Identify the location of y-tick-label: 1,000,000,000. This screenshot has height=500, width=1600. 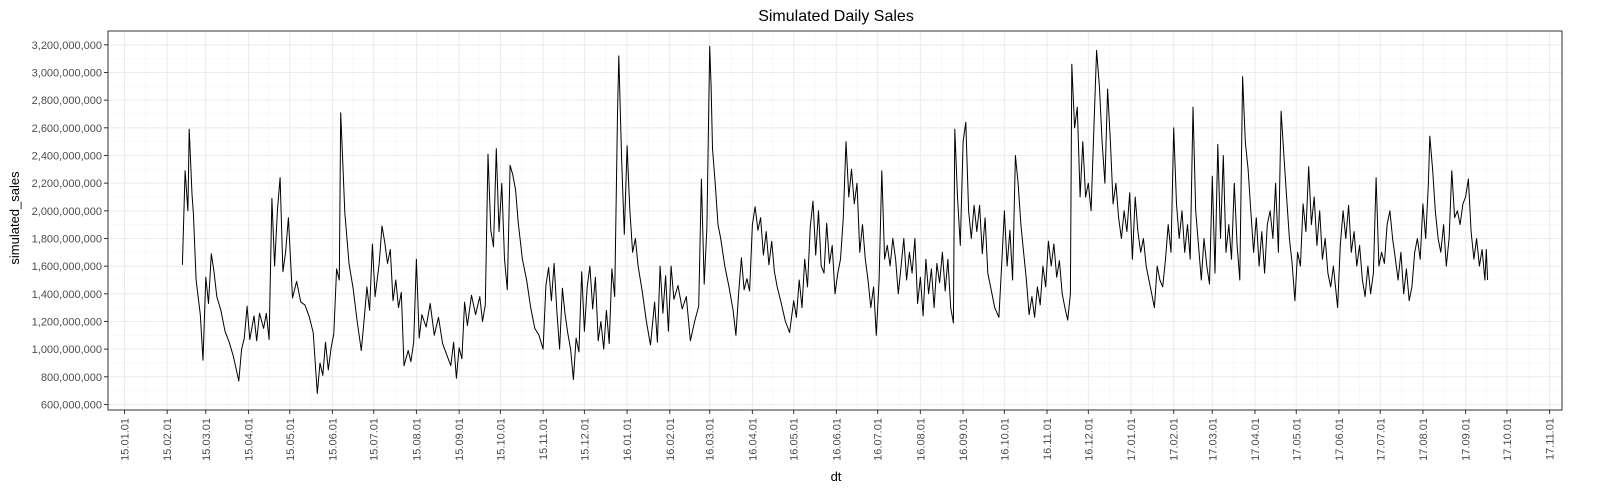
(67, 350).